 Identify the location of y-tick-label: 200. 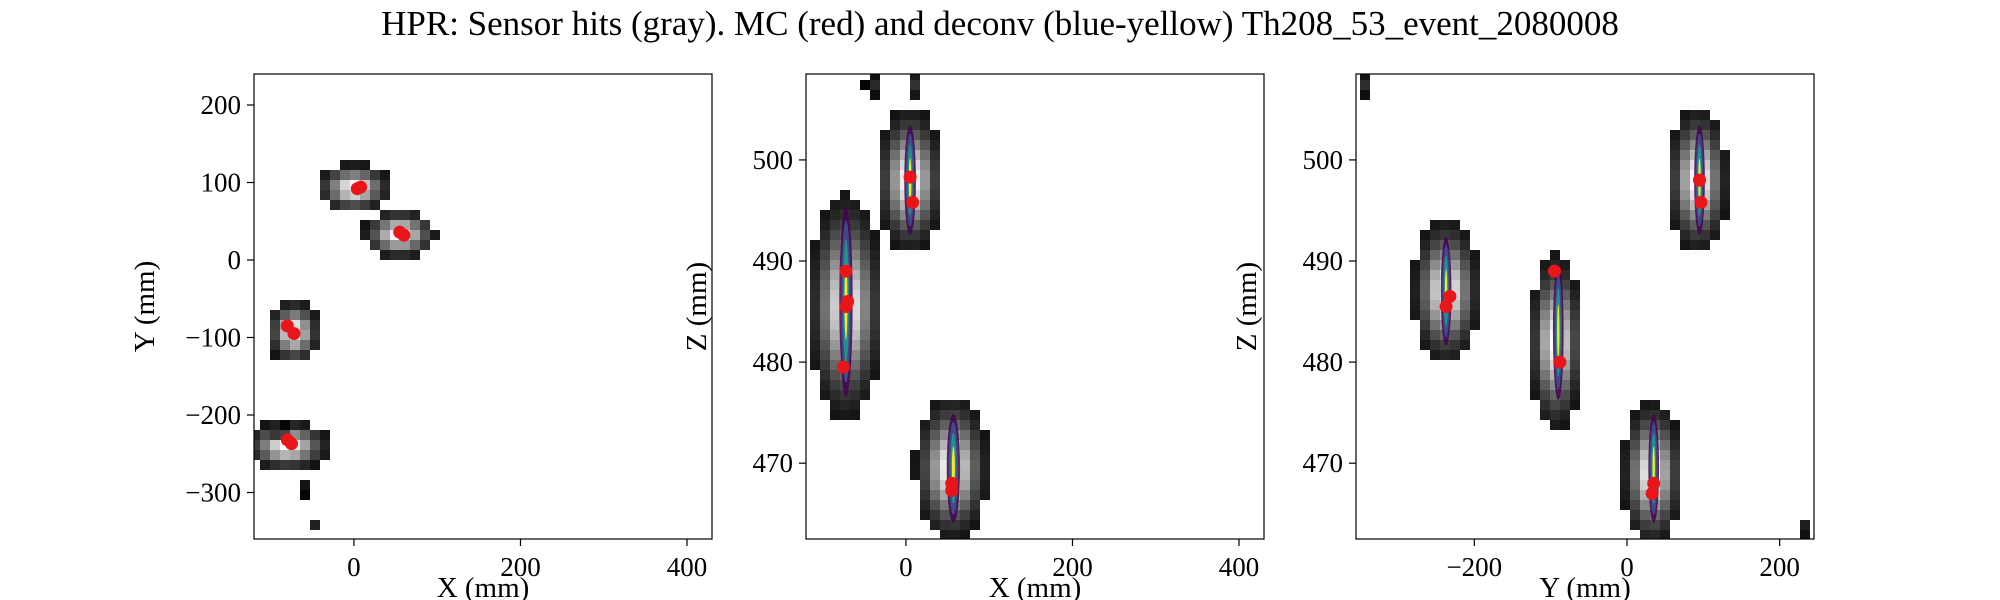
(221, 105).